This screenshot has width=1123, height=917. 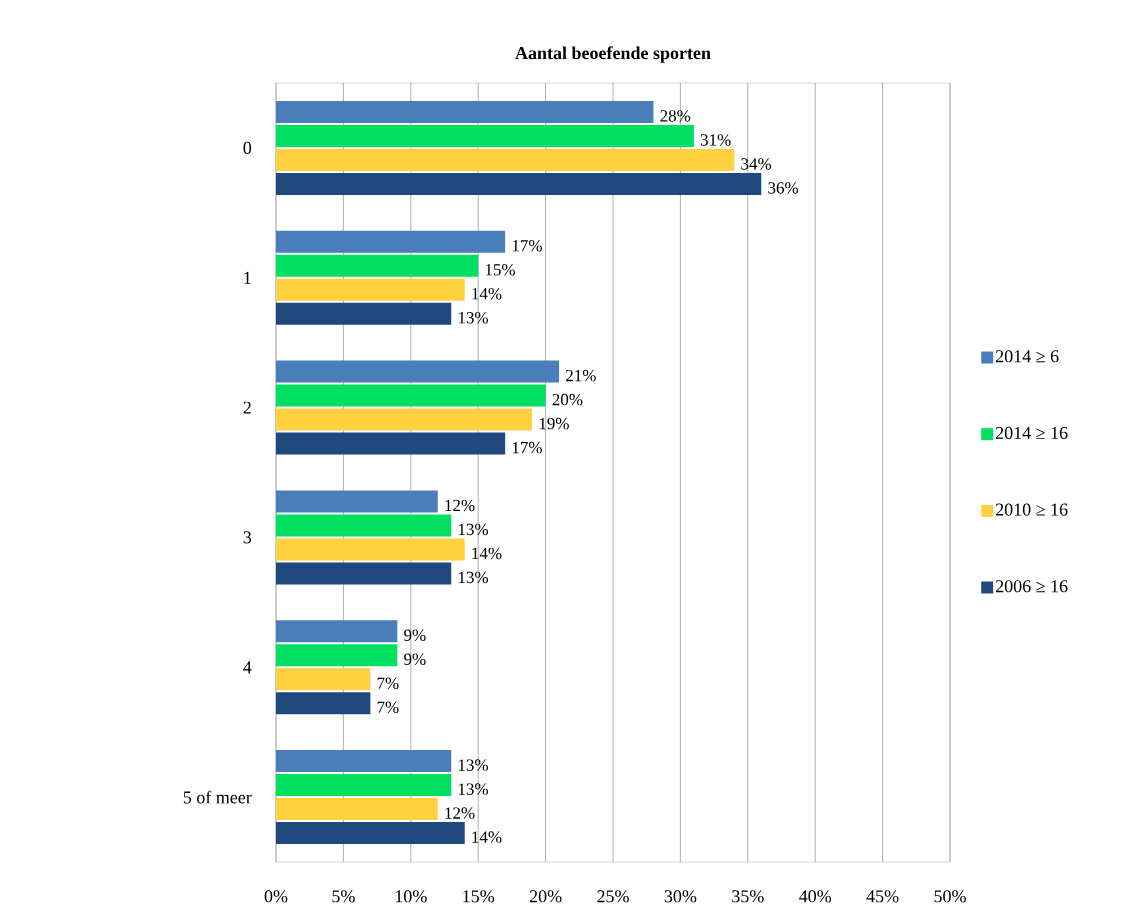 What do you see at coordinates (1031, 586) in the screenshot?
I see `legend-label: 2006 ≥ 16` at bounding box center [1031, 586].